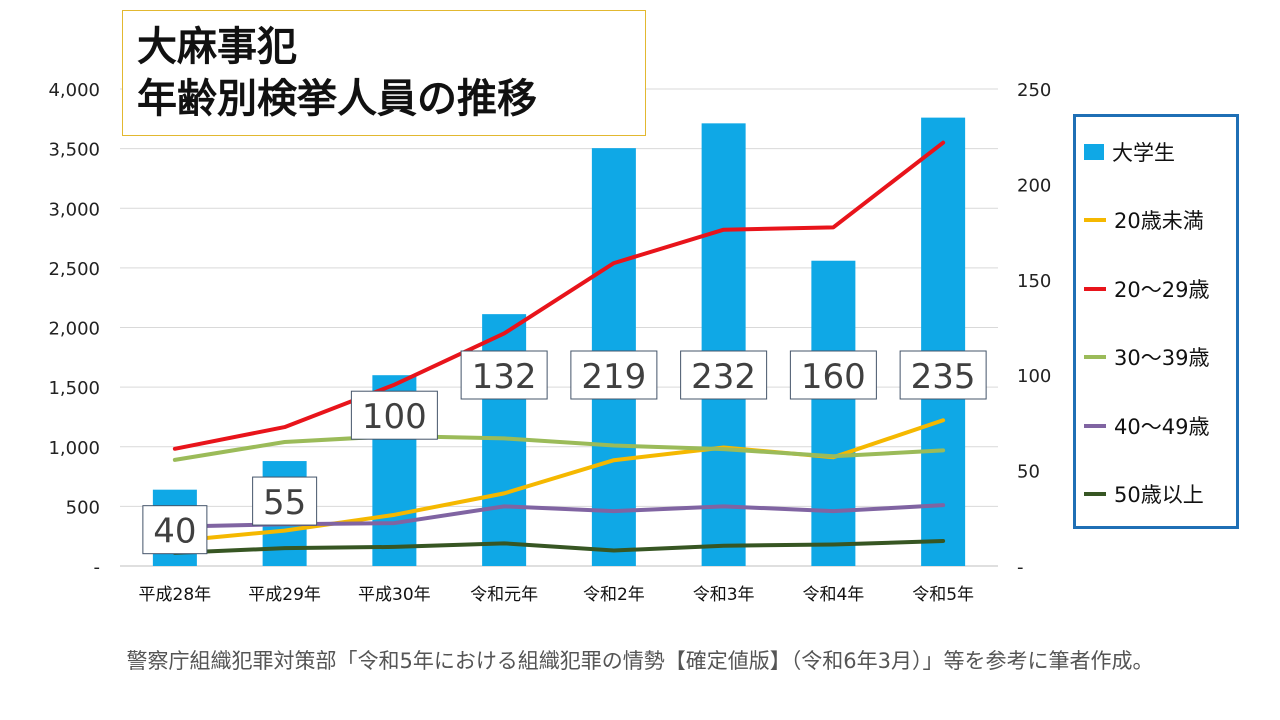 The width and height of the screenshot is (1280, 720). I want to click on legend-label: 20歳未満, so click(1159, 221).